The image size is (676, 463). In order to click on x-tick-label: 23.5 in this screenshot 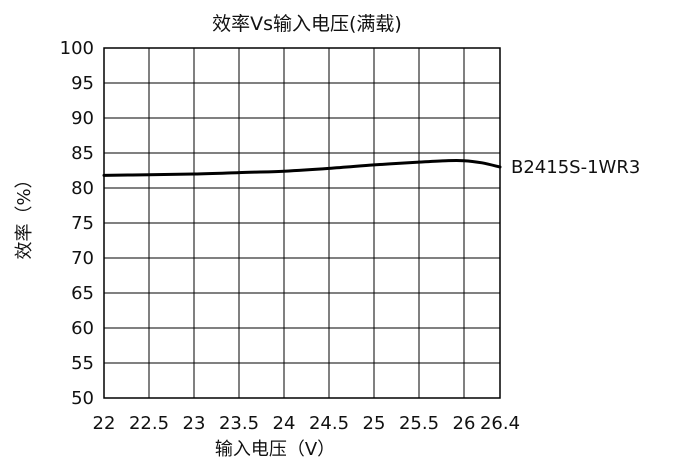, I will do `click(239, 423)`.